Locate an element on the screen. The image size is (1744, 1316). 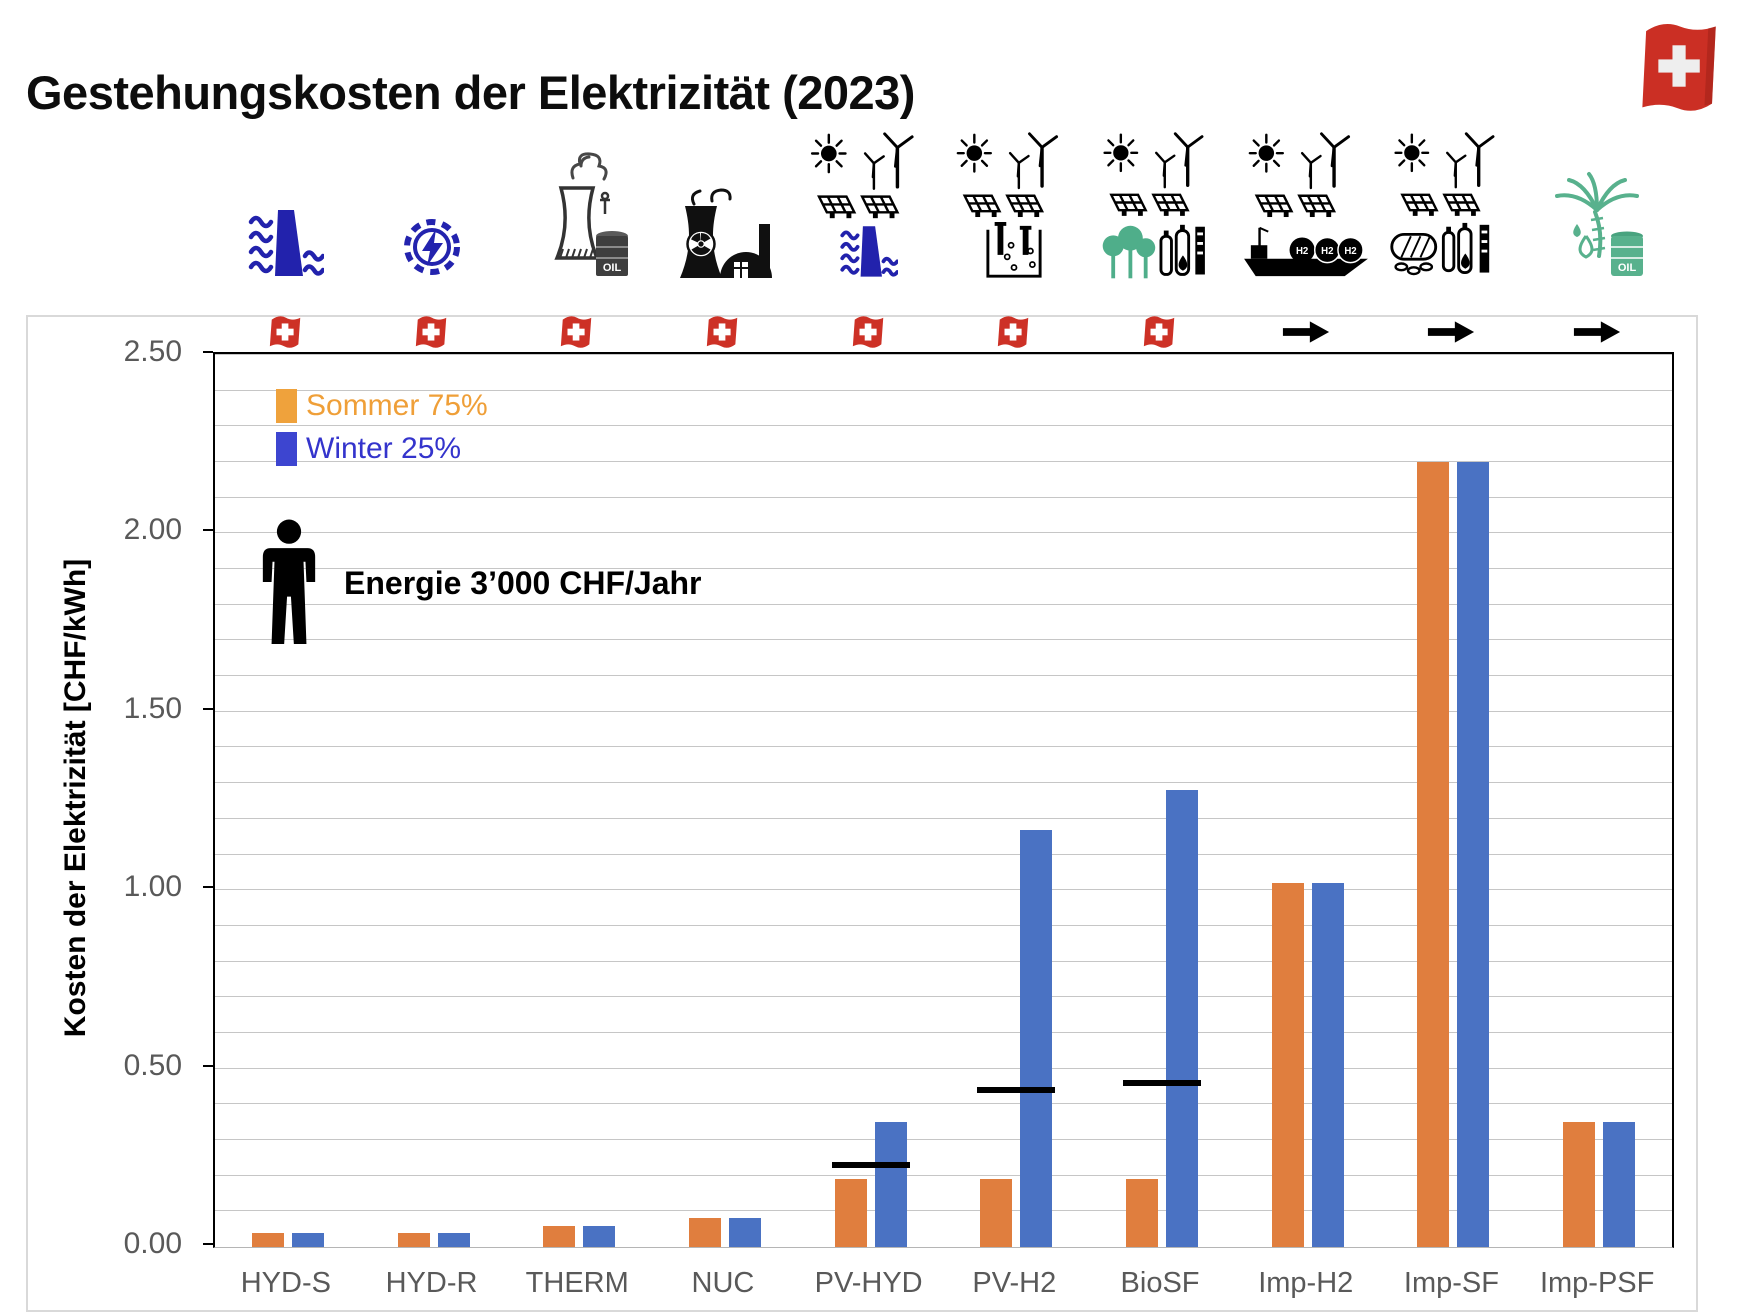
bar-sommer-Imp-PSF is located at coordinates (1579, 1184).